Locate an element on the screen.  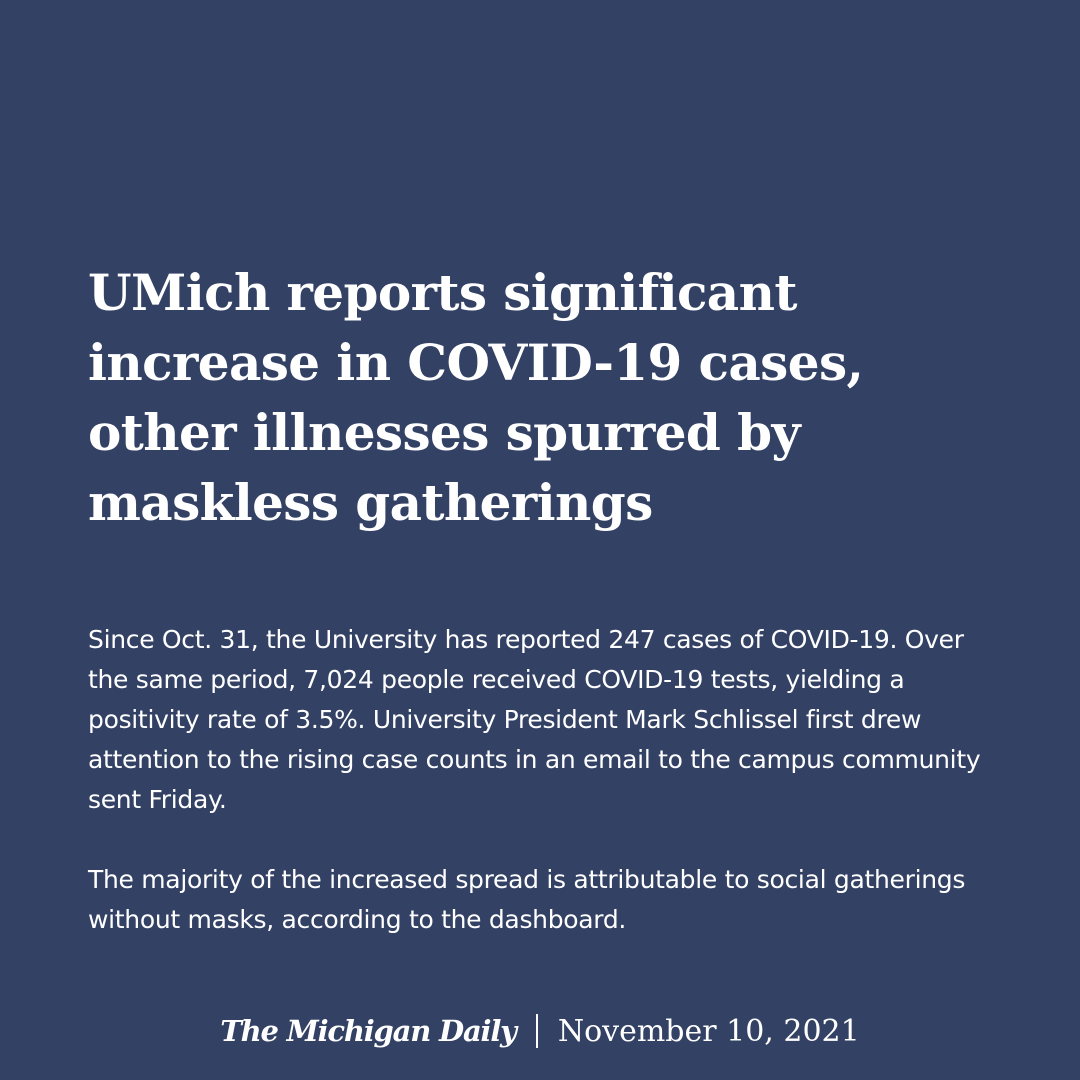
michigan-daily-logo: The Michigan Daily is located at coordinates (368, 1031).